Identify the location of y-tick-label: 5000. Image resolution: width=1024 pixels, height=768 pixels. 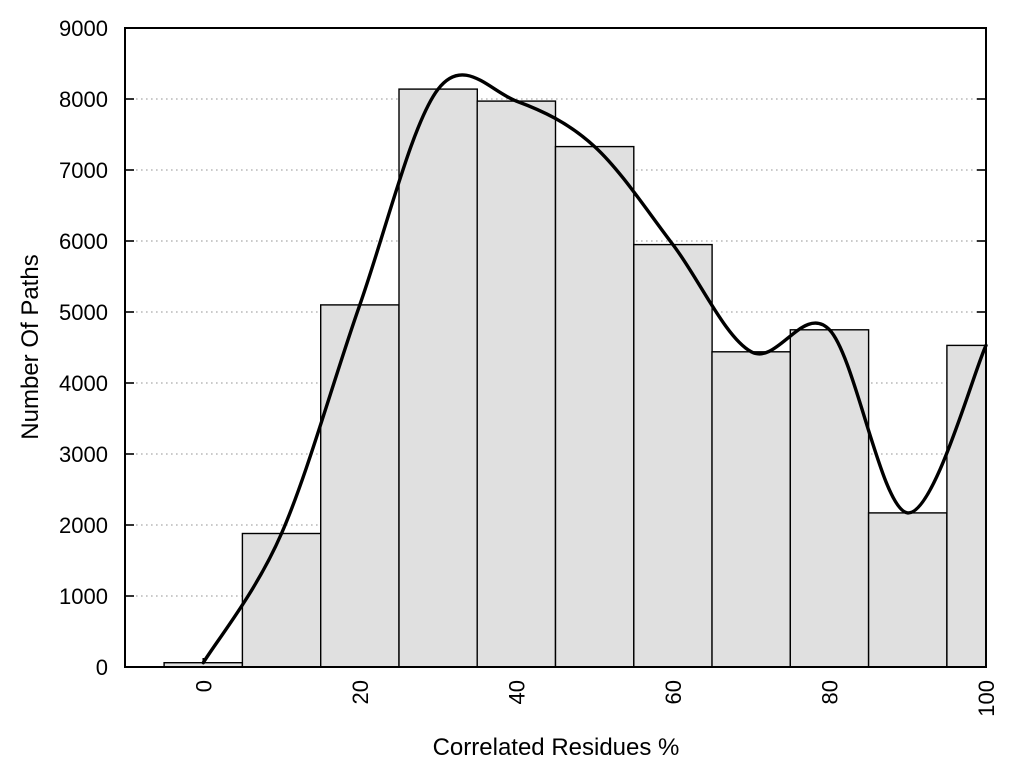
(83, 312).